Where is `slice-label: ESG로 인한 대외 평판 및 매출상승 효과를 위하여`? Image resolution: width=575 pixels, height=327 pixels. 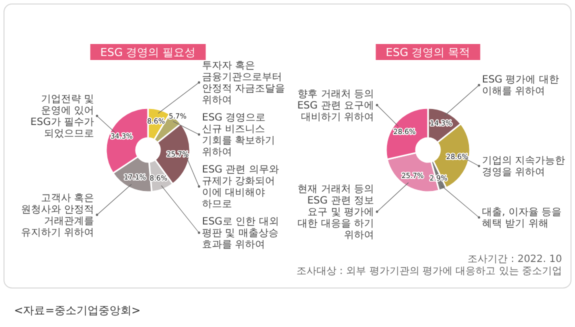
slice-label: ESG로 인한 대외 평판 및 매출상승 효과를 위하여 is located at coordinates (240, 233).